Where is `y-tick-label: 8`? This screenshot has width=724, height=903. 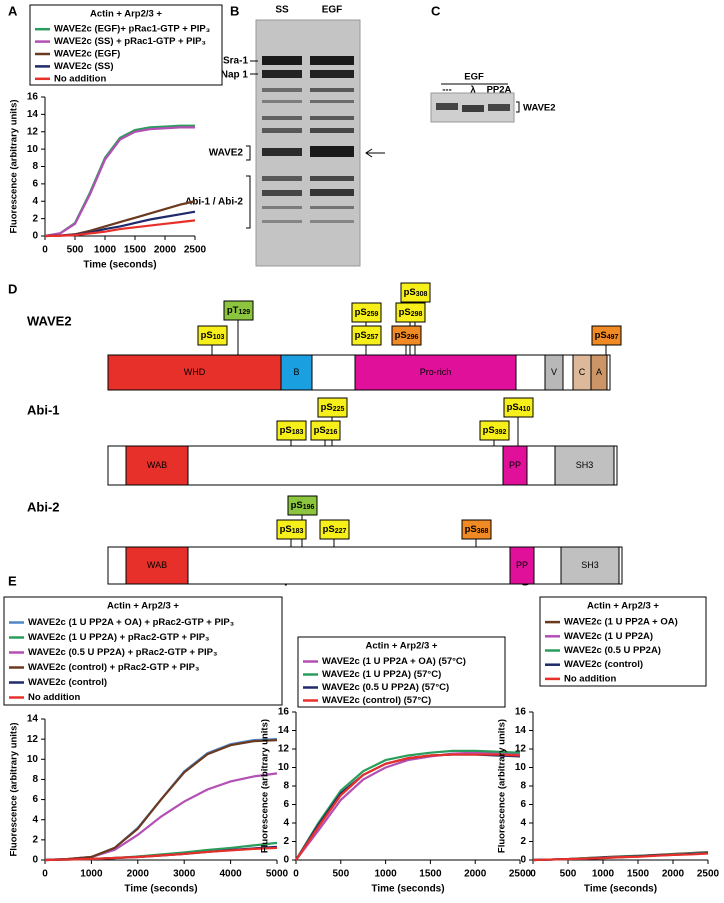 y-tick-label: 8 is located at coordinates (523, 786).